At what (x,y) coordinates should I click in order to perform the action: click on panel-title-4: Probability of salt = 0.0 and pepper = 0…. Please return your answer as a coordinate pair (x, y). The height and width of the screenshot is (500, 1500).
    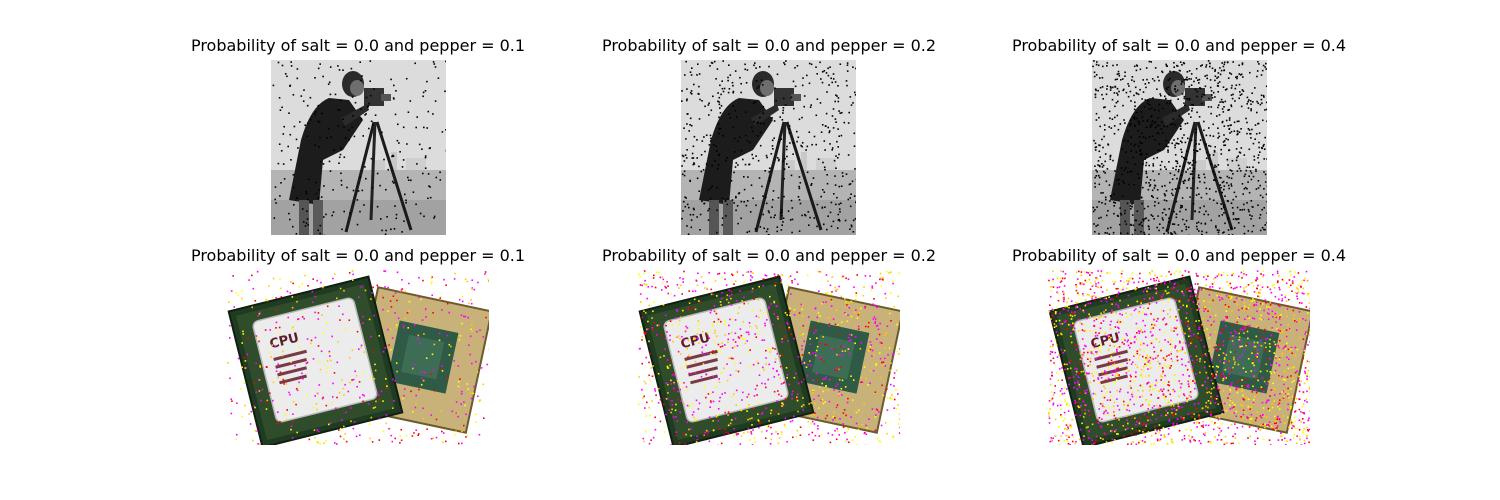
    Looking at the image, I should click on (358, 255).